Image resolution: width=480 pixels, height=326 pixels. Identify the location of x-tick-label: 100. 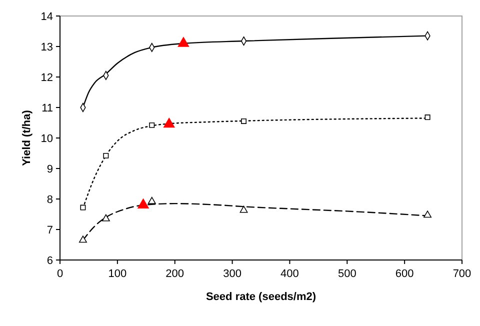
(117, 274).